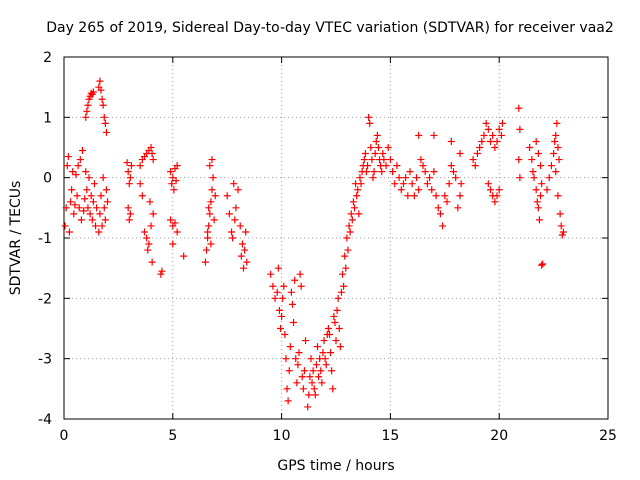 This screenshot has width=640, height=480. I want to click on y-tick-label: -4, so click(45, 420).